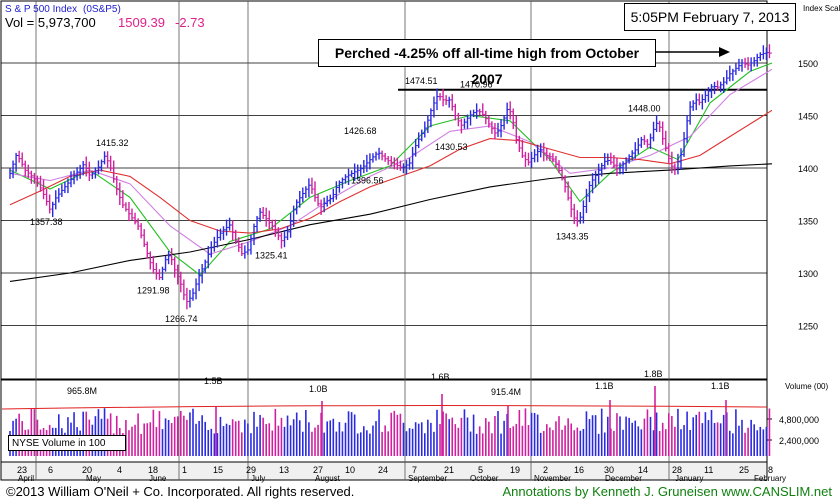 The width and height of the screenshot is (840, 503). What do you see at coordinates (50, 470) in the screenshot?
I see `x-tick-label: 6` at bounding box center [50, 470].